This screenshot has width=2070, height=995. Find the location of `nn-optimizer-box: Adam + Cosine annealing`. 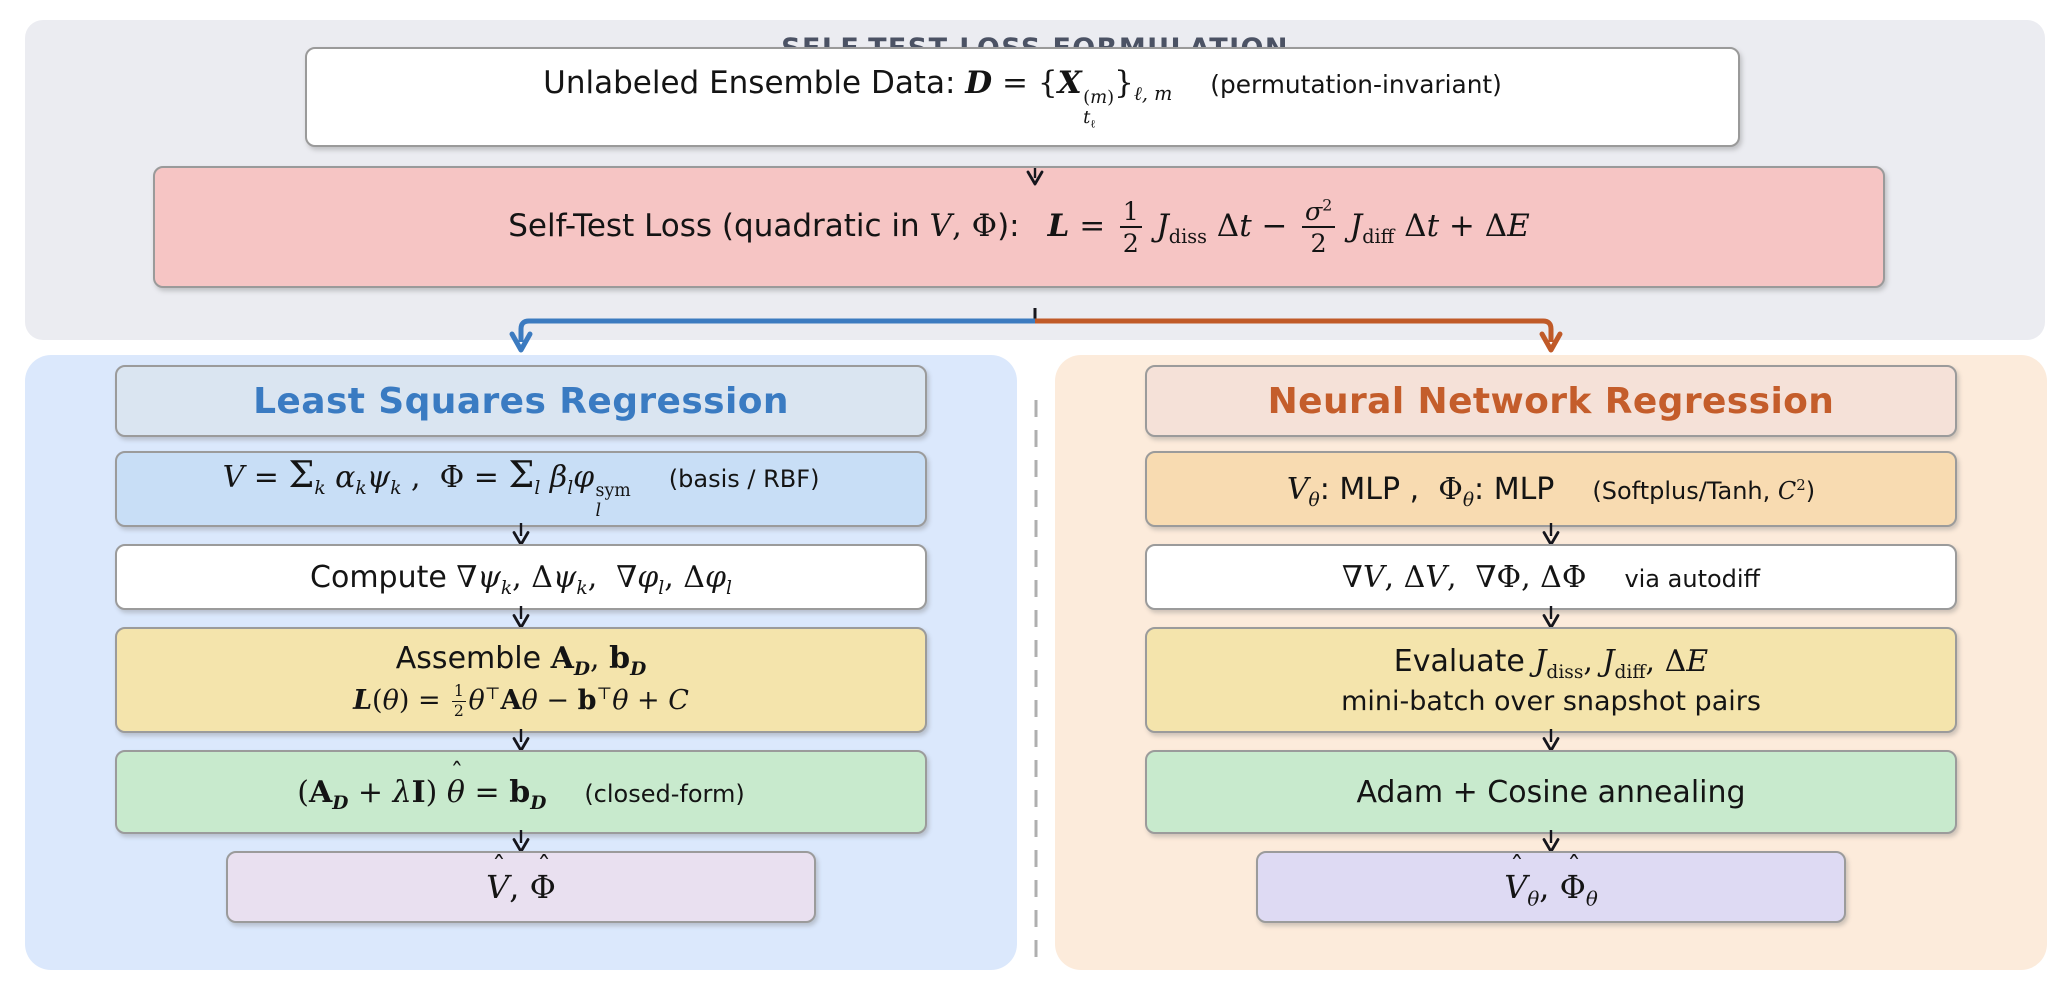

nn-optimizer-box: Adam + Cosine annealing is located at coordinates (1551, 792).